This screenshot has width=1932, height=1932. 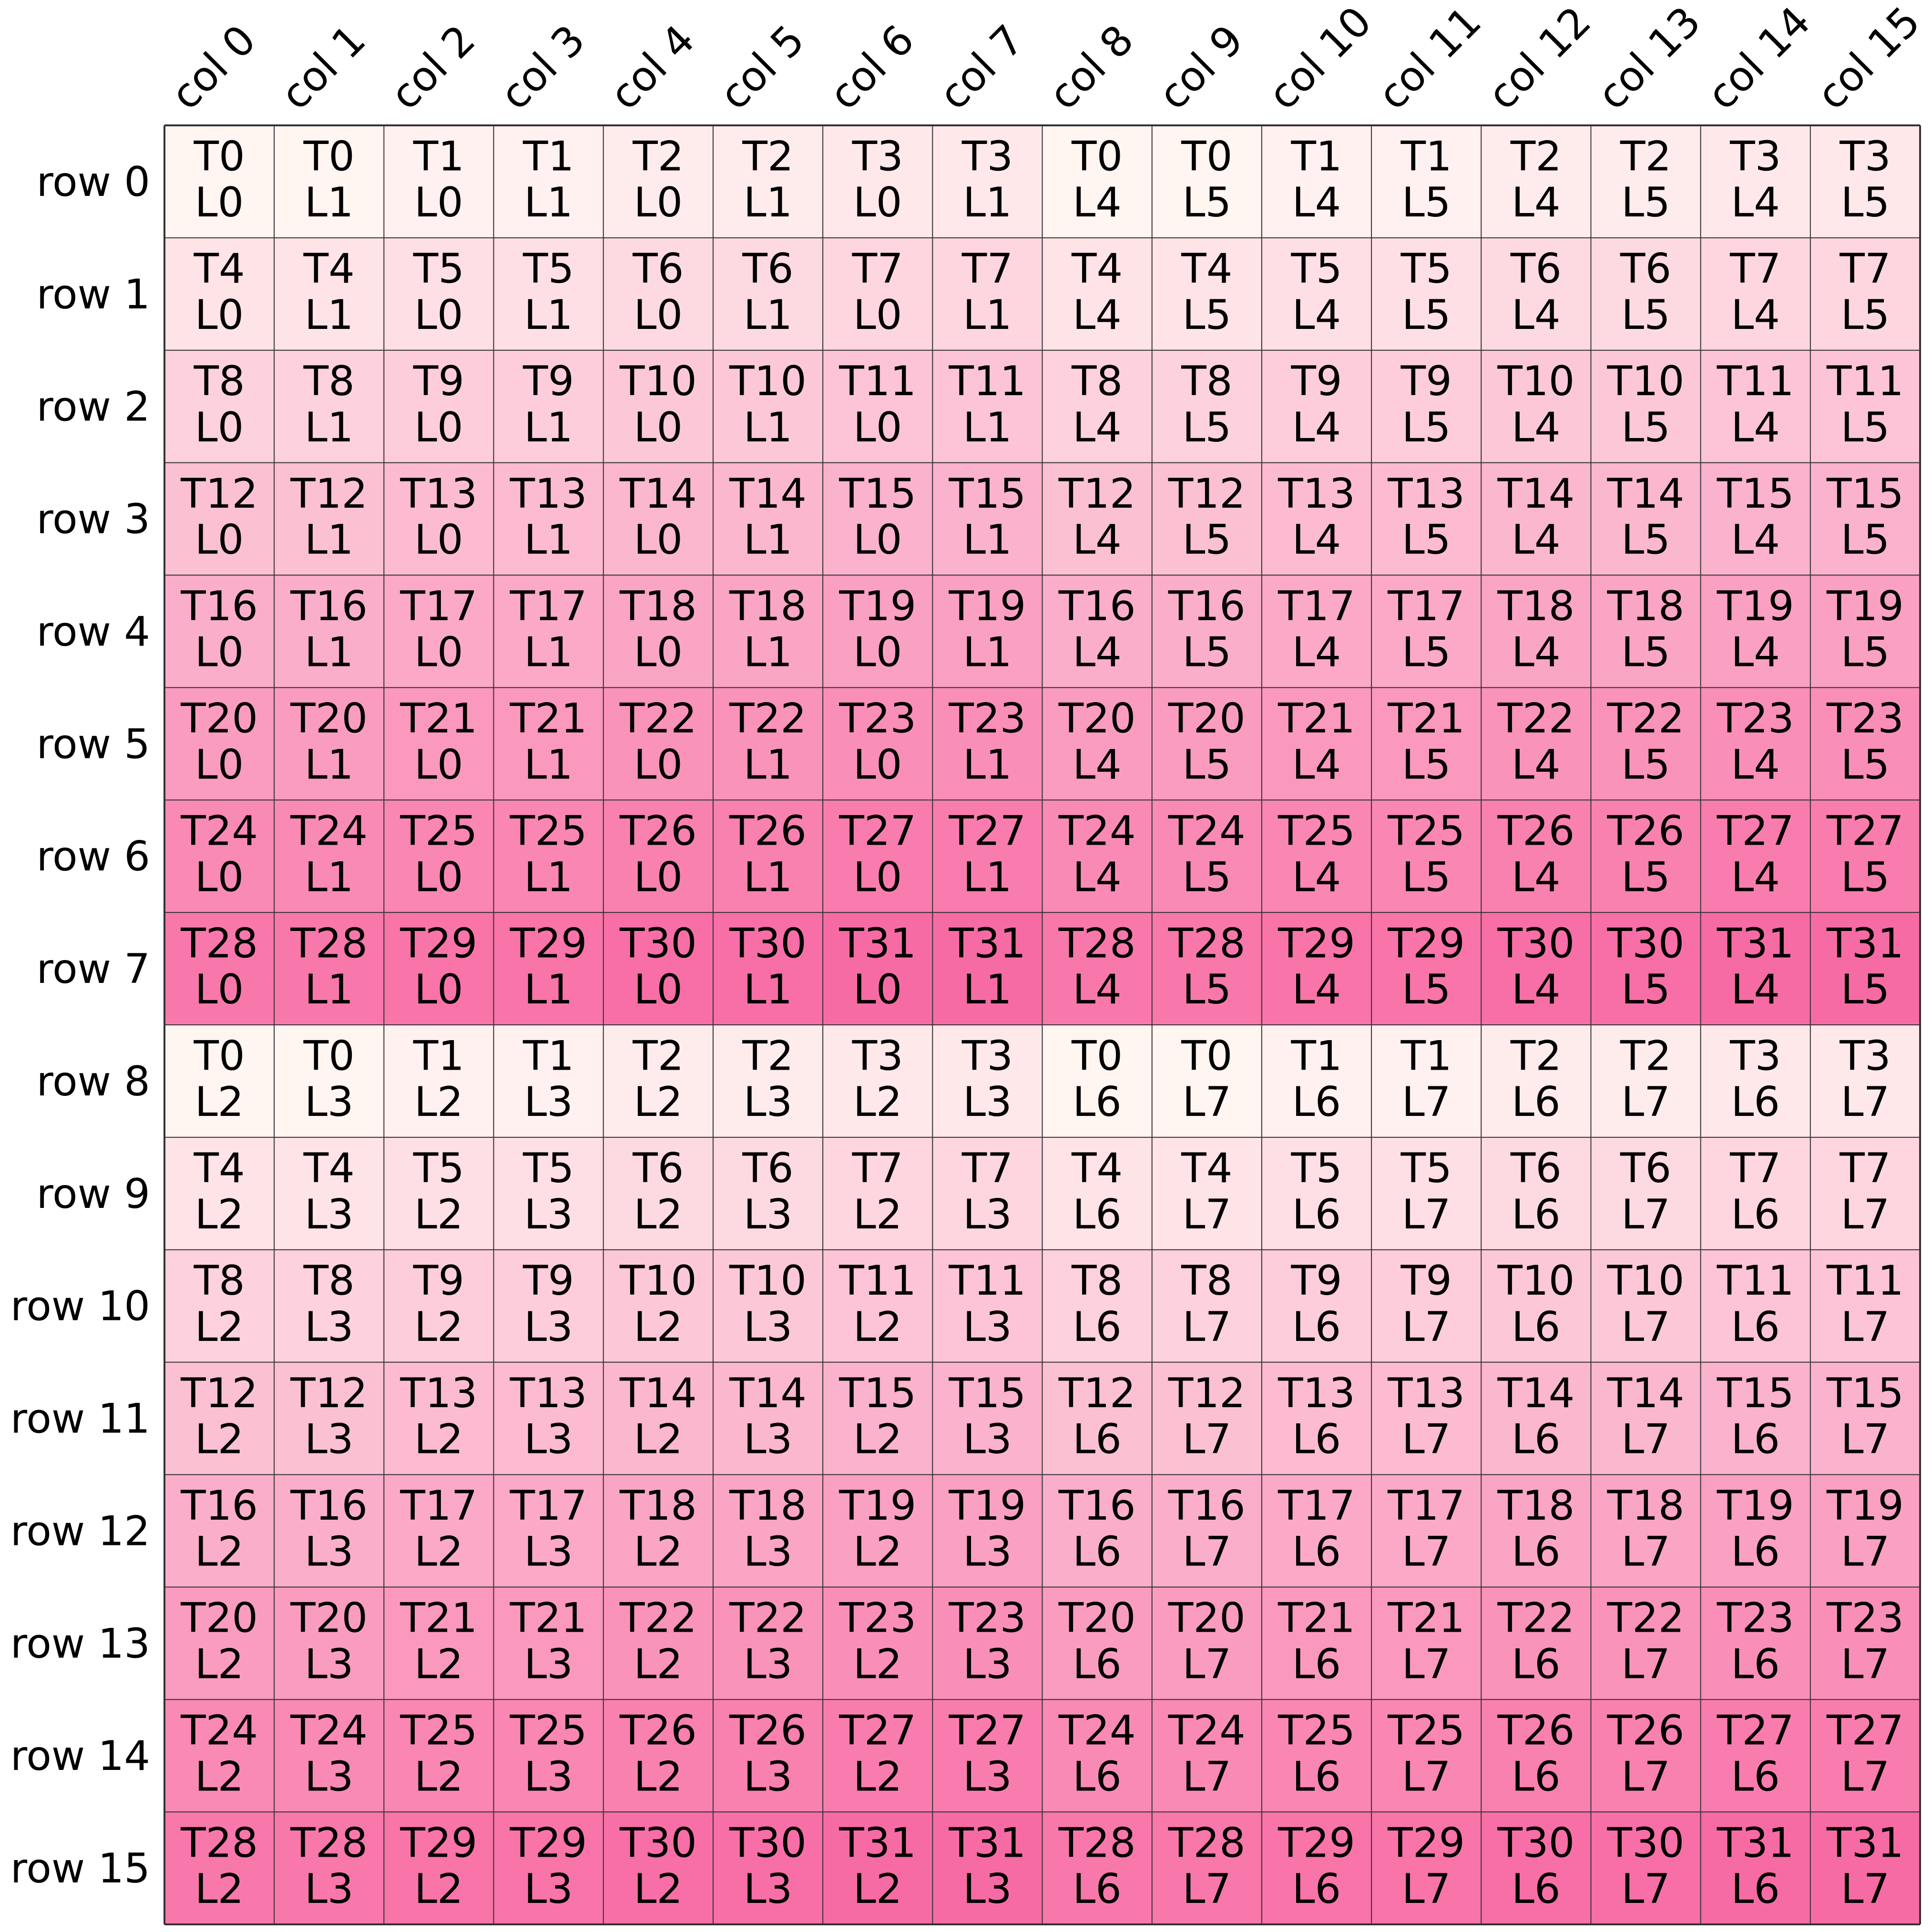 I want to click on cell-thread-label: T24, so click(x=219, y=831).